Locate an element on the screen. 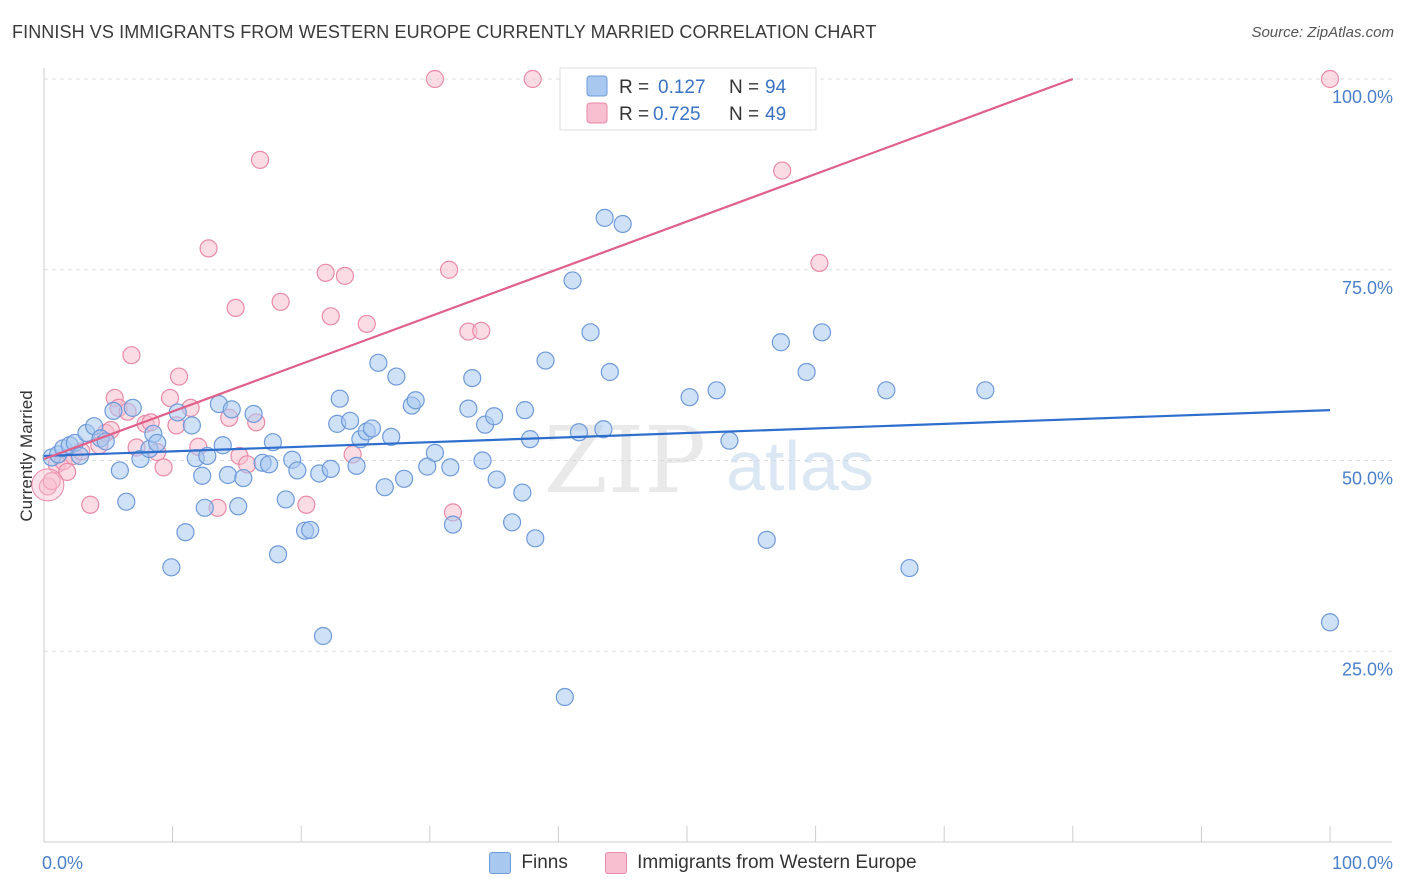  watermark: ZIP atlas is located at coordinates (709, 460).